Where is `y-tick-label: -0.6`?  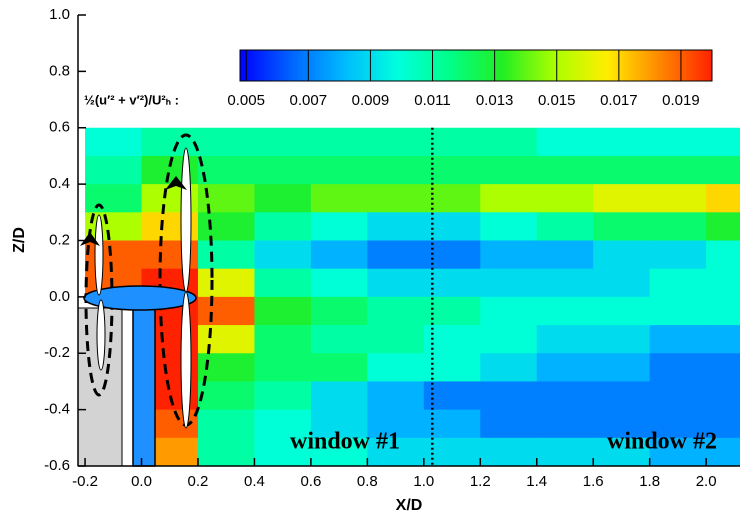 y-tick-label: -0.6 is located at coordinates (57, 465).